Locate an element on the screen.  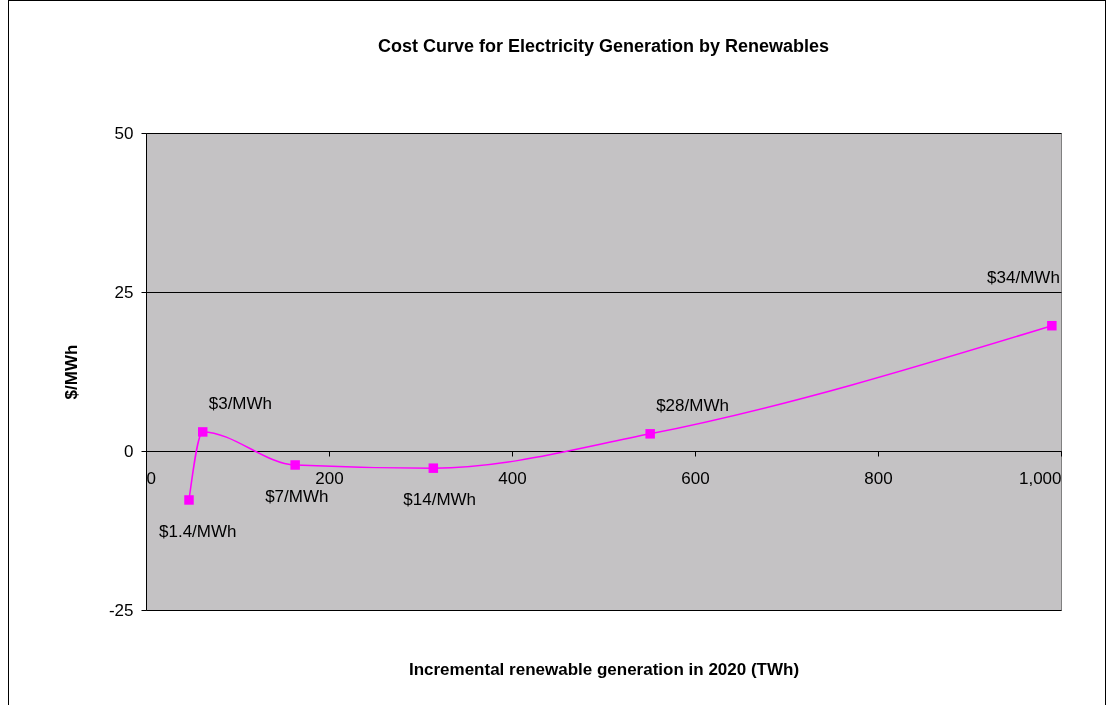
annotation: $28/MWh is located at coordinates (692, 405).